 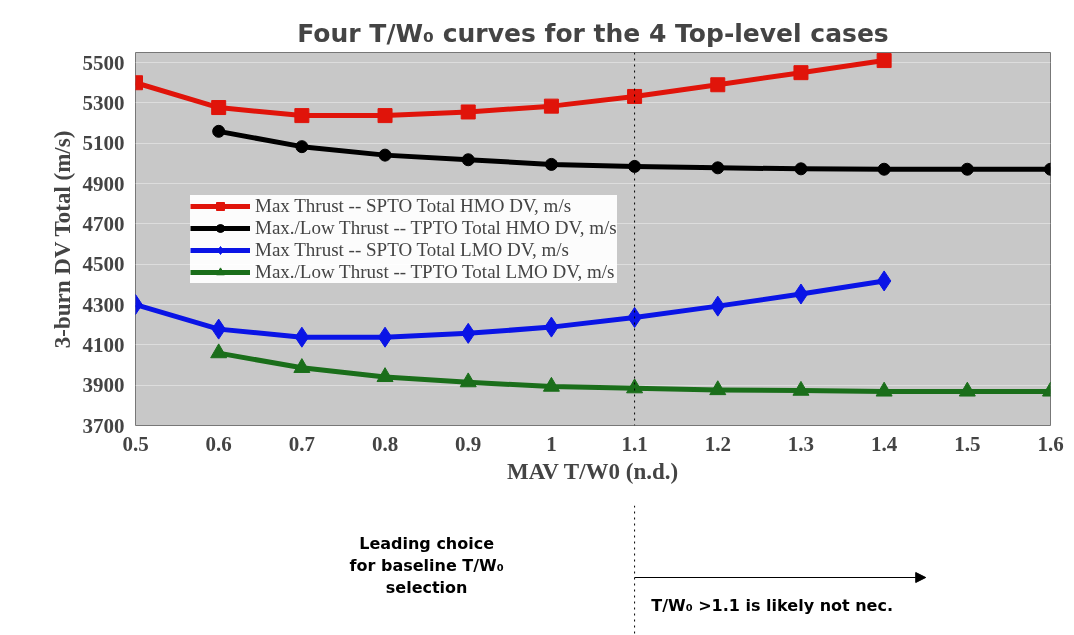 I want to click on x-tick-label: 1, so click(x=551, y=443).